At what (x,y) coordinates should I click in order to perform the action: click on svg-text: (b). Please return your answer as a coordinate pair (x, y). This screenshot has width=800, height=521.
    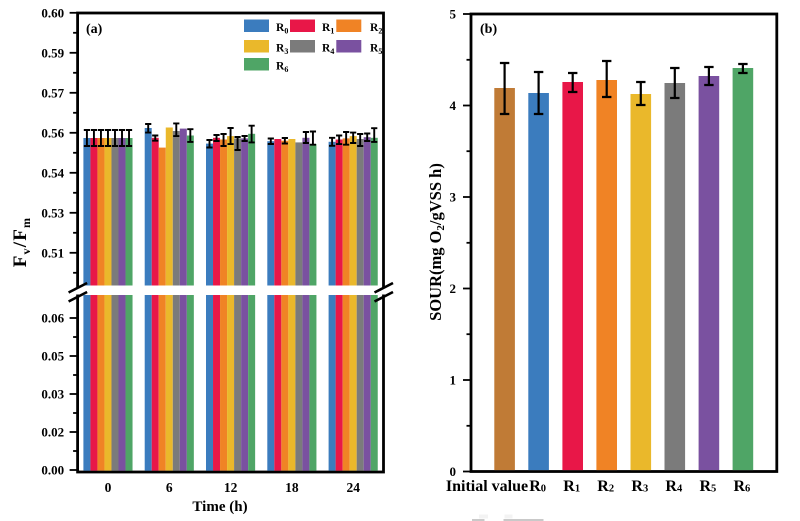
    Looking at the image, I should click on (488, 29).